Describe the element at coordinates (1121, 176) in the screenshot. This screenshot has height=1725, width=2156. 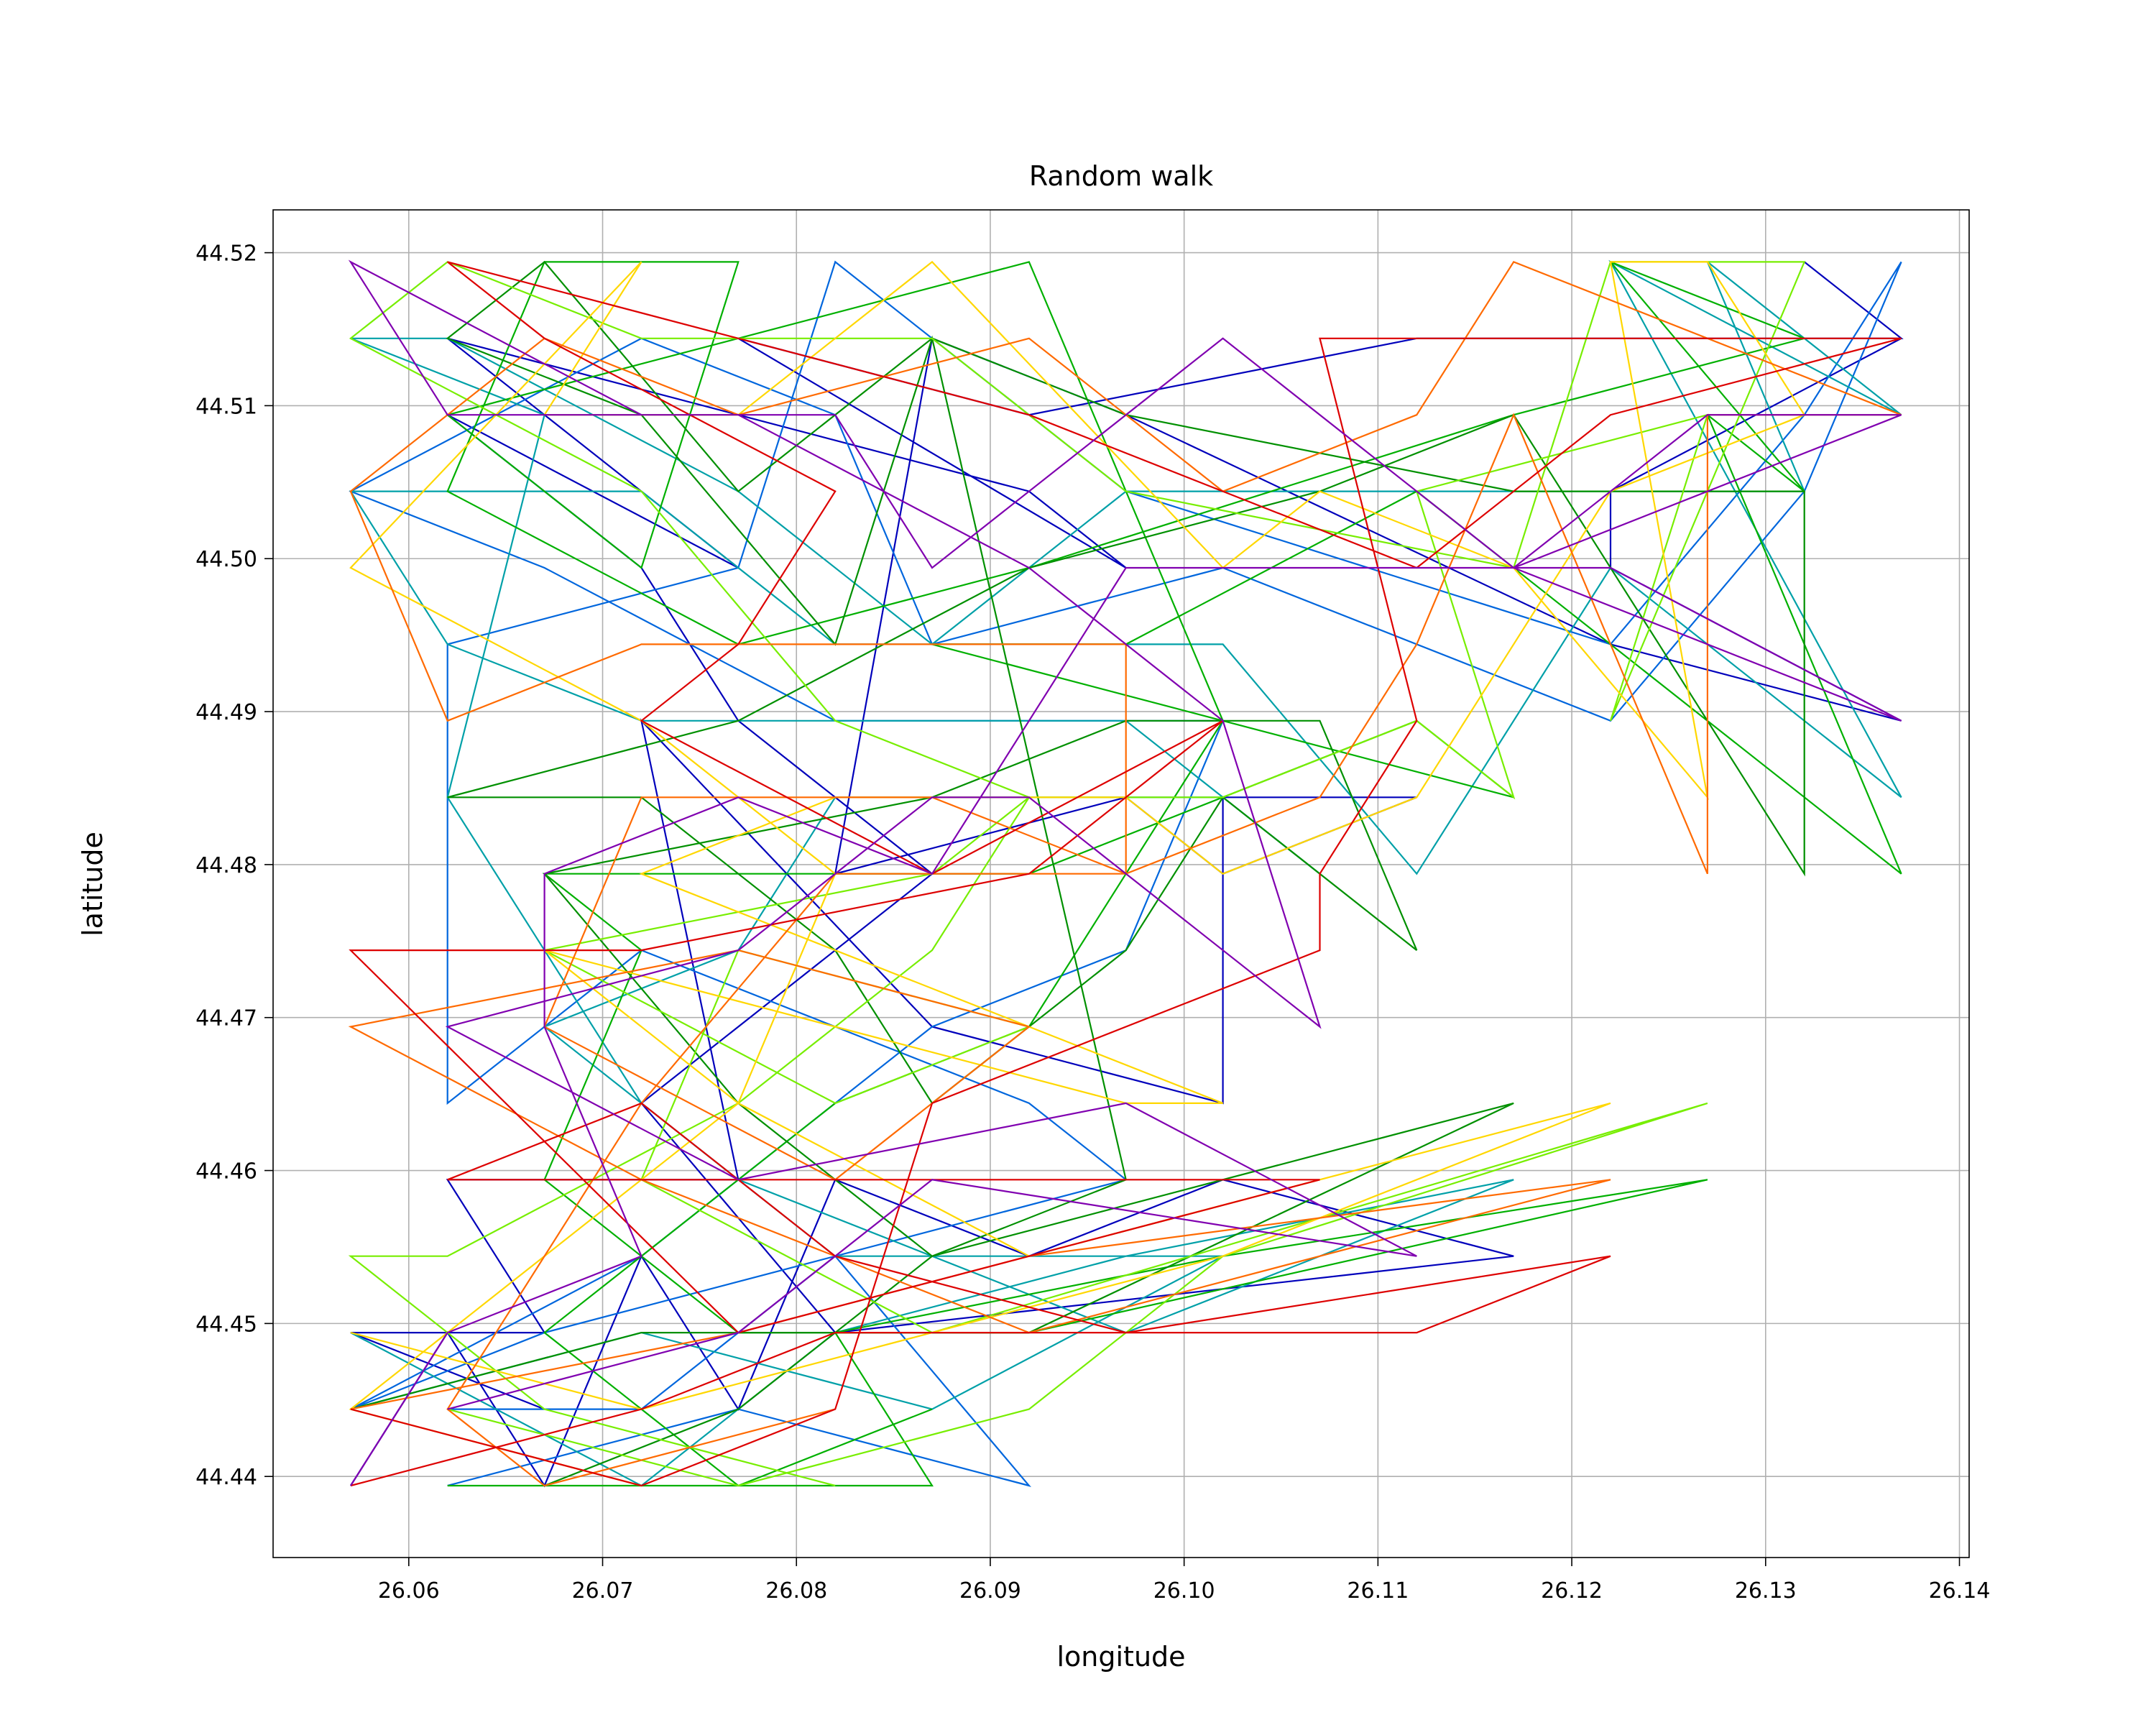
I see `chart-title: Random walk` at that location.